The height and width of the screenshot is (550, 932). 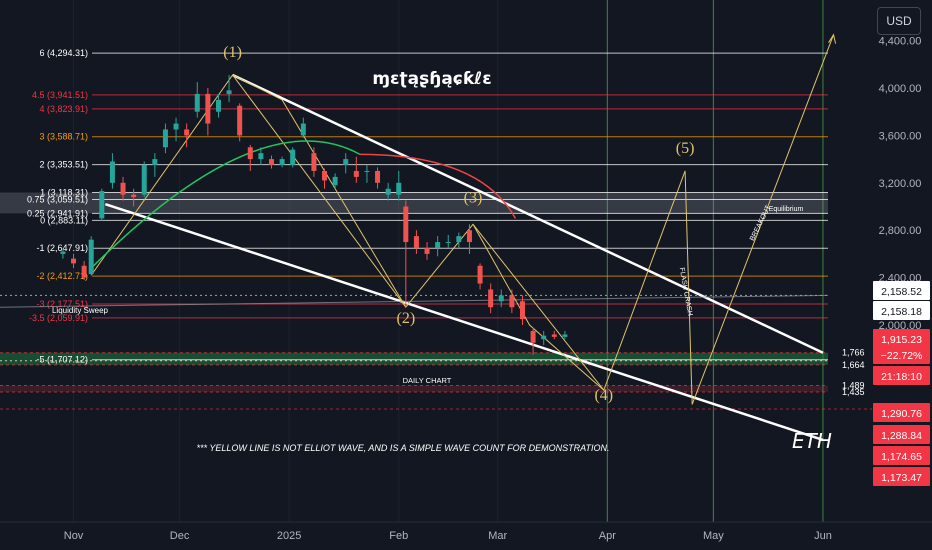 What do you see at coordinates (603, 395) in the screenshot?
I see `wave-label-4: (4)` at bounding box center [603, 395].